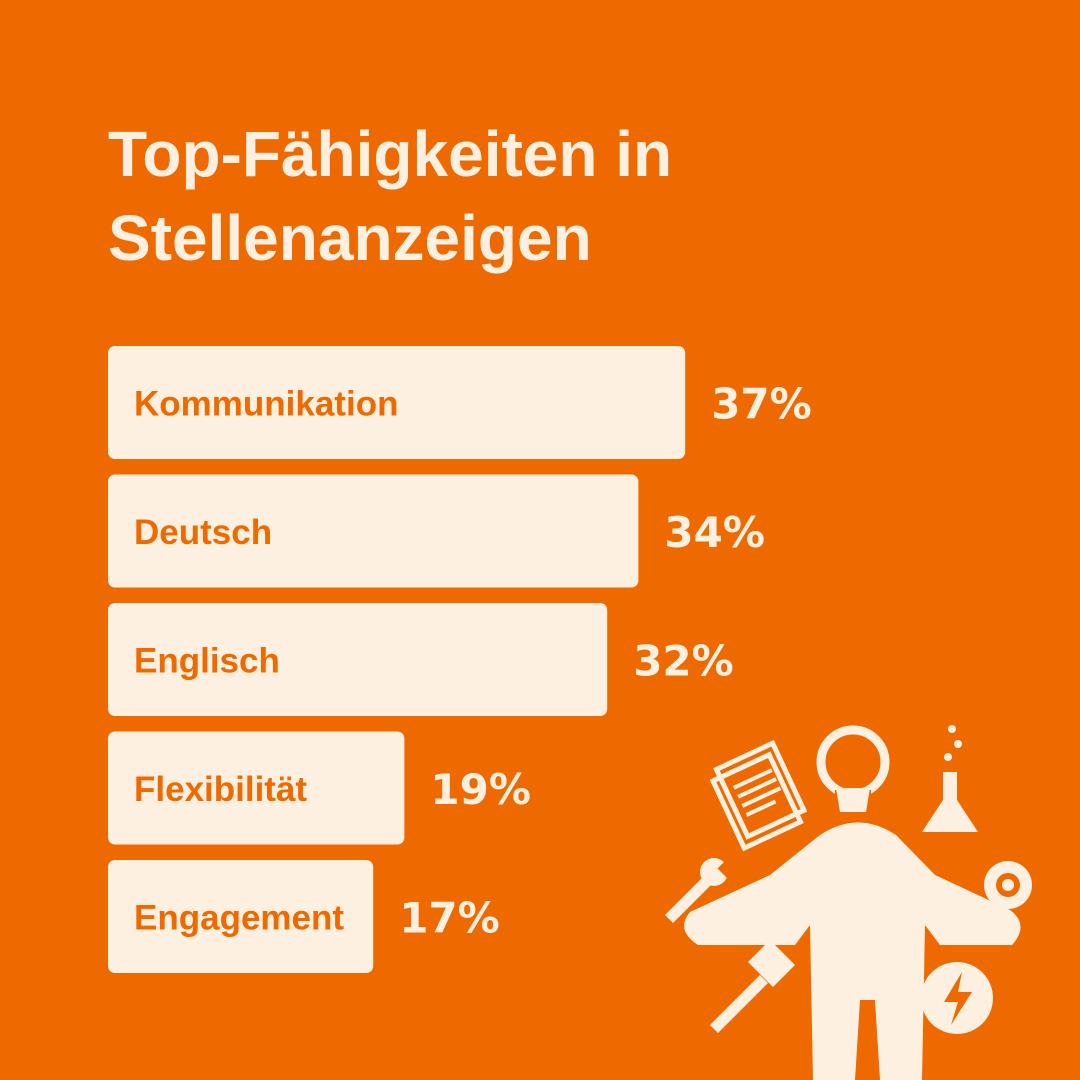 The width and height of the screenshot is (1080, 1080). I want to click on bar-label-englisch: Englisch, so click(207, 661).